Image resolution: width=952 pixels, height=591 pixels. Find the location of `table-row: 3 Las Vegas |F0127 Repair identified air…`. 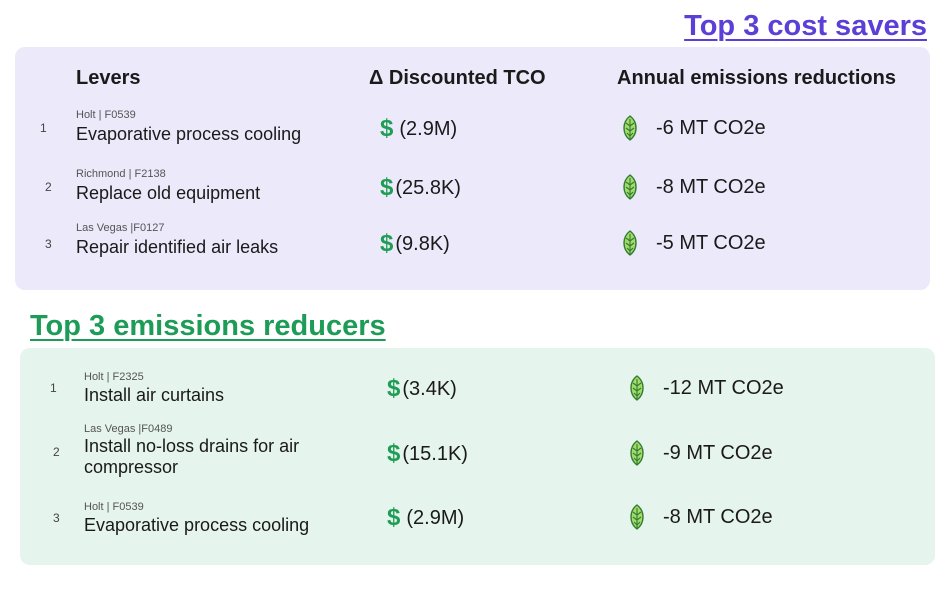

table-row: 3 Las Vegas |F0127 Repair identified air… is located at coordinates (472, 247).